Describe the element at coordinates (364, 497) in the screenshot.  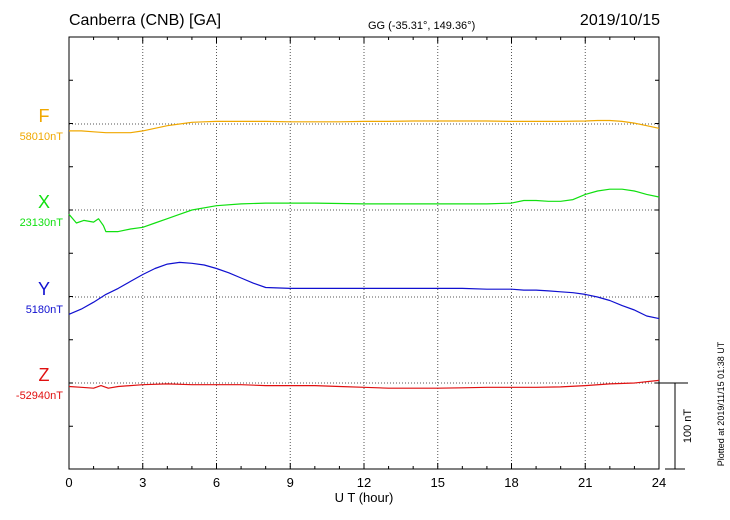
I see `x-axis-label: U T (hour)` at that location.